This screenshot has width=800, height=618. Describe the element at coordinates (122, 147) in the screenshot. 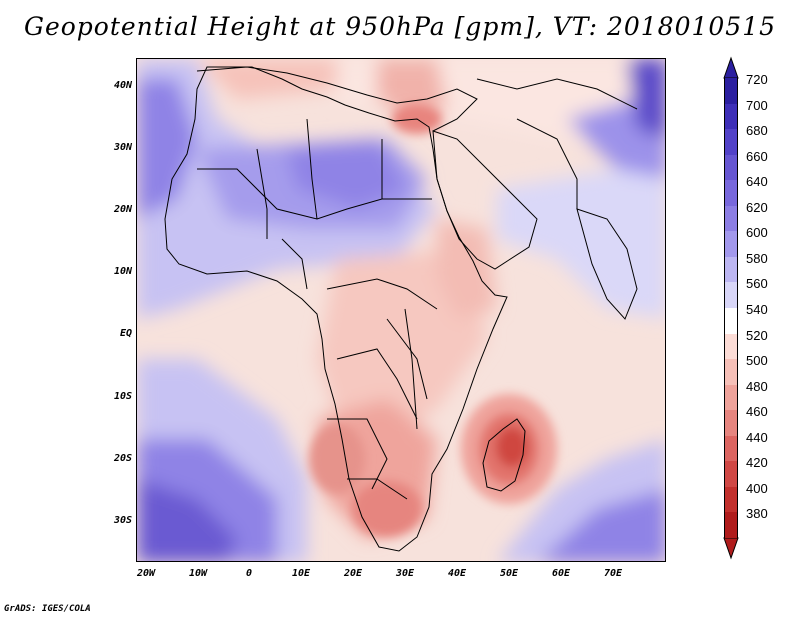

I see `lat-label-30n: 30N` at that location.